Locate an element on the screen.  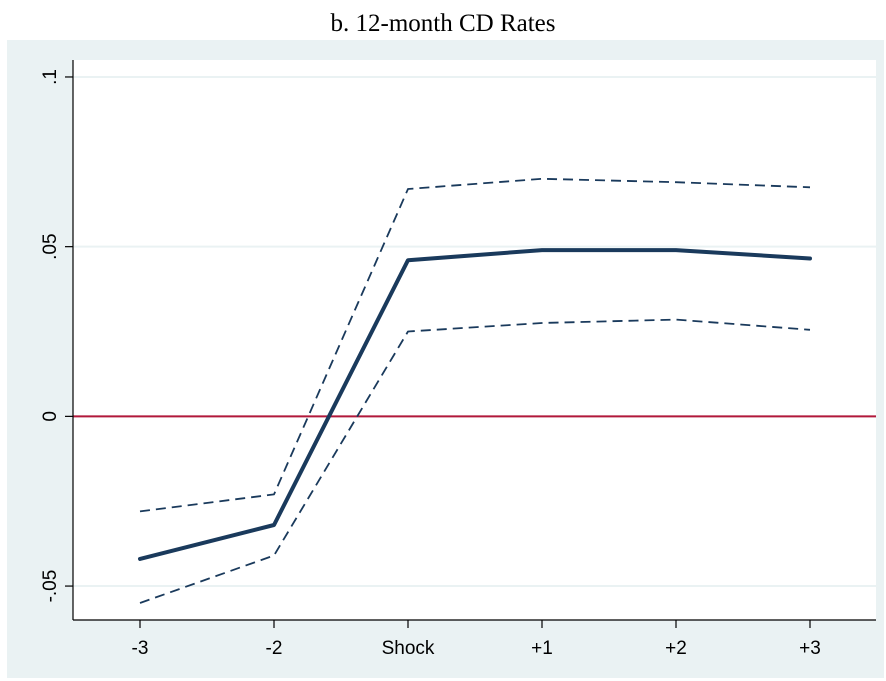
x-tick-label: +3 is located at coordinates (810, 648).